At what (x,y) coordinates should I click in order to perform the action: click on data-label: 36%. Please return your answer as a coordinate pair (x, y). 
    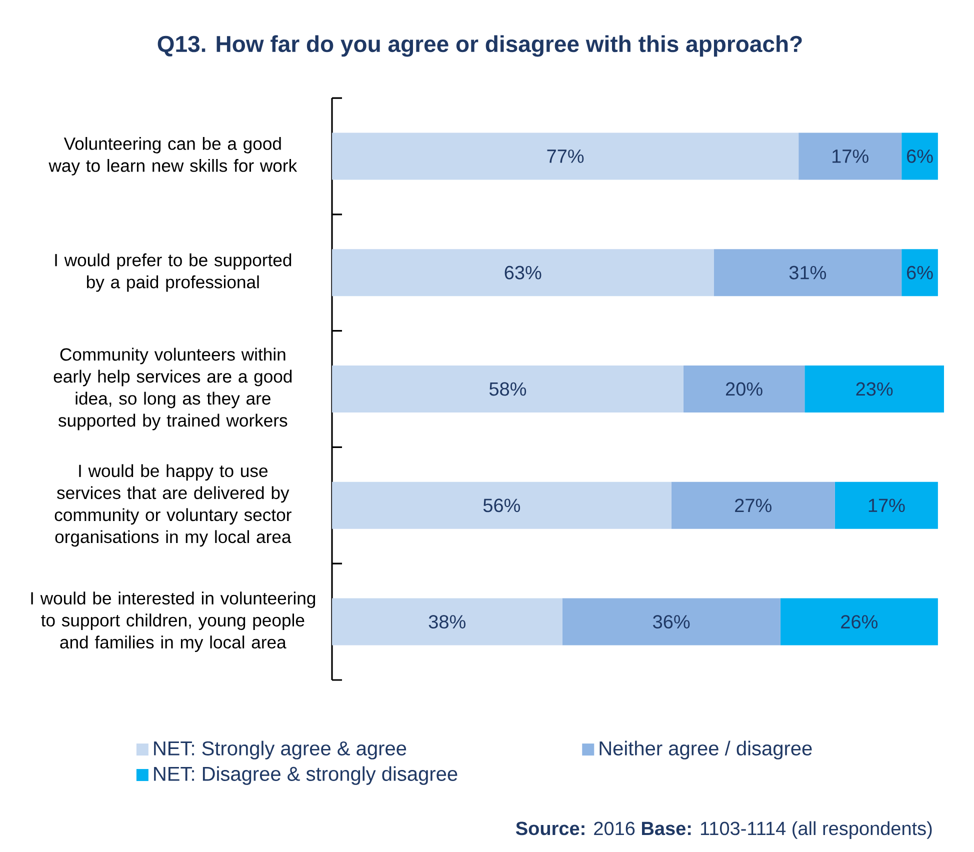
    Looking at the image, I should click on (671, 622).